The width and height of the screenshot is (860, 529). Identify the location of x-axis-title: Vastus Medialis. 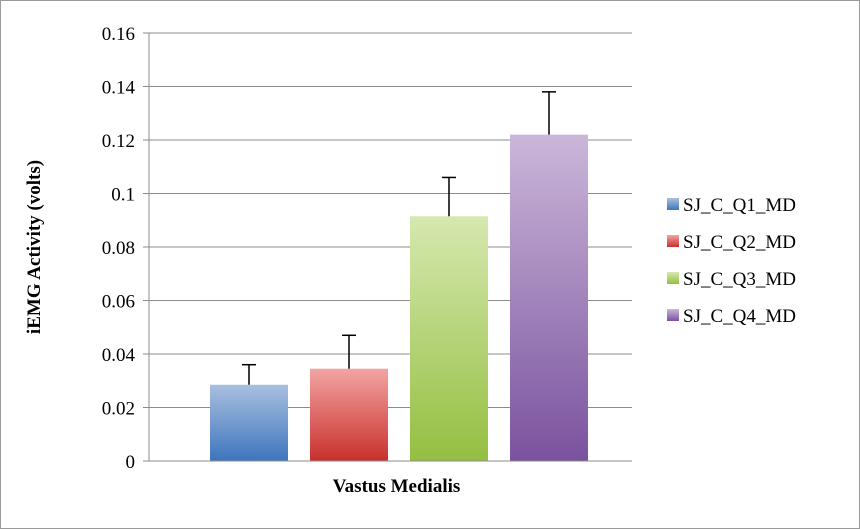
(397, 486).